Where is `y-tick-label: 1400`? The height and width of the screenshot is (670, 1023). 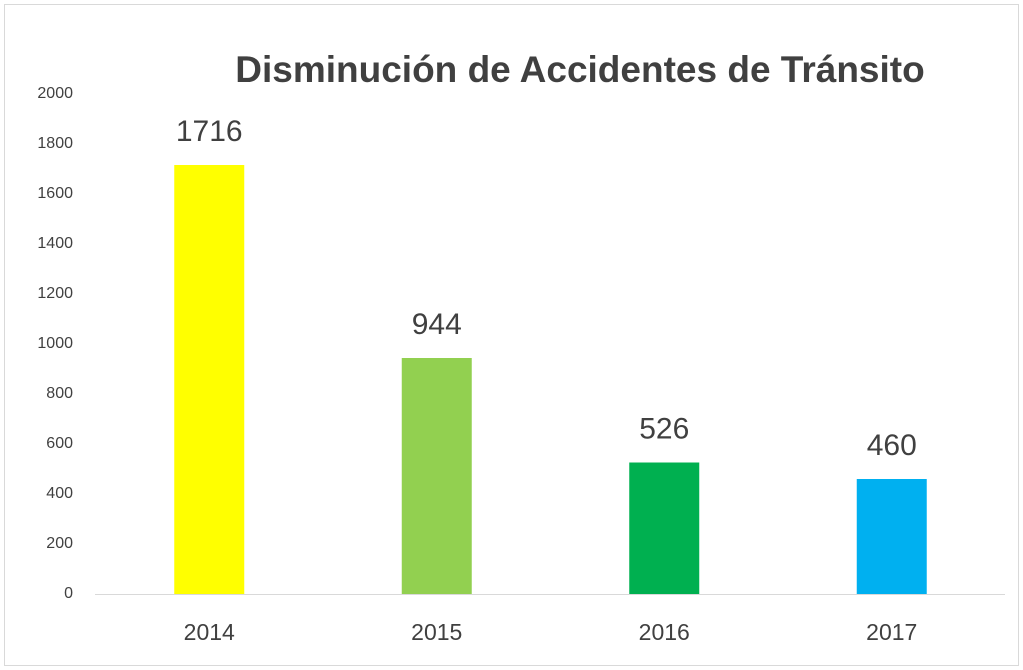
y-tick-label: 1400 is located at coordinates (55, 243).